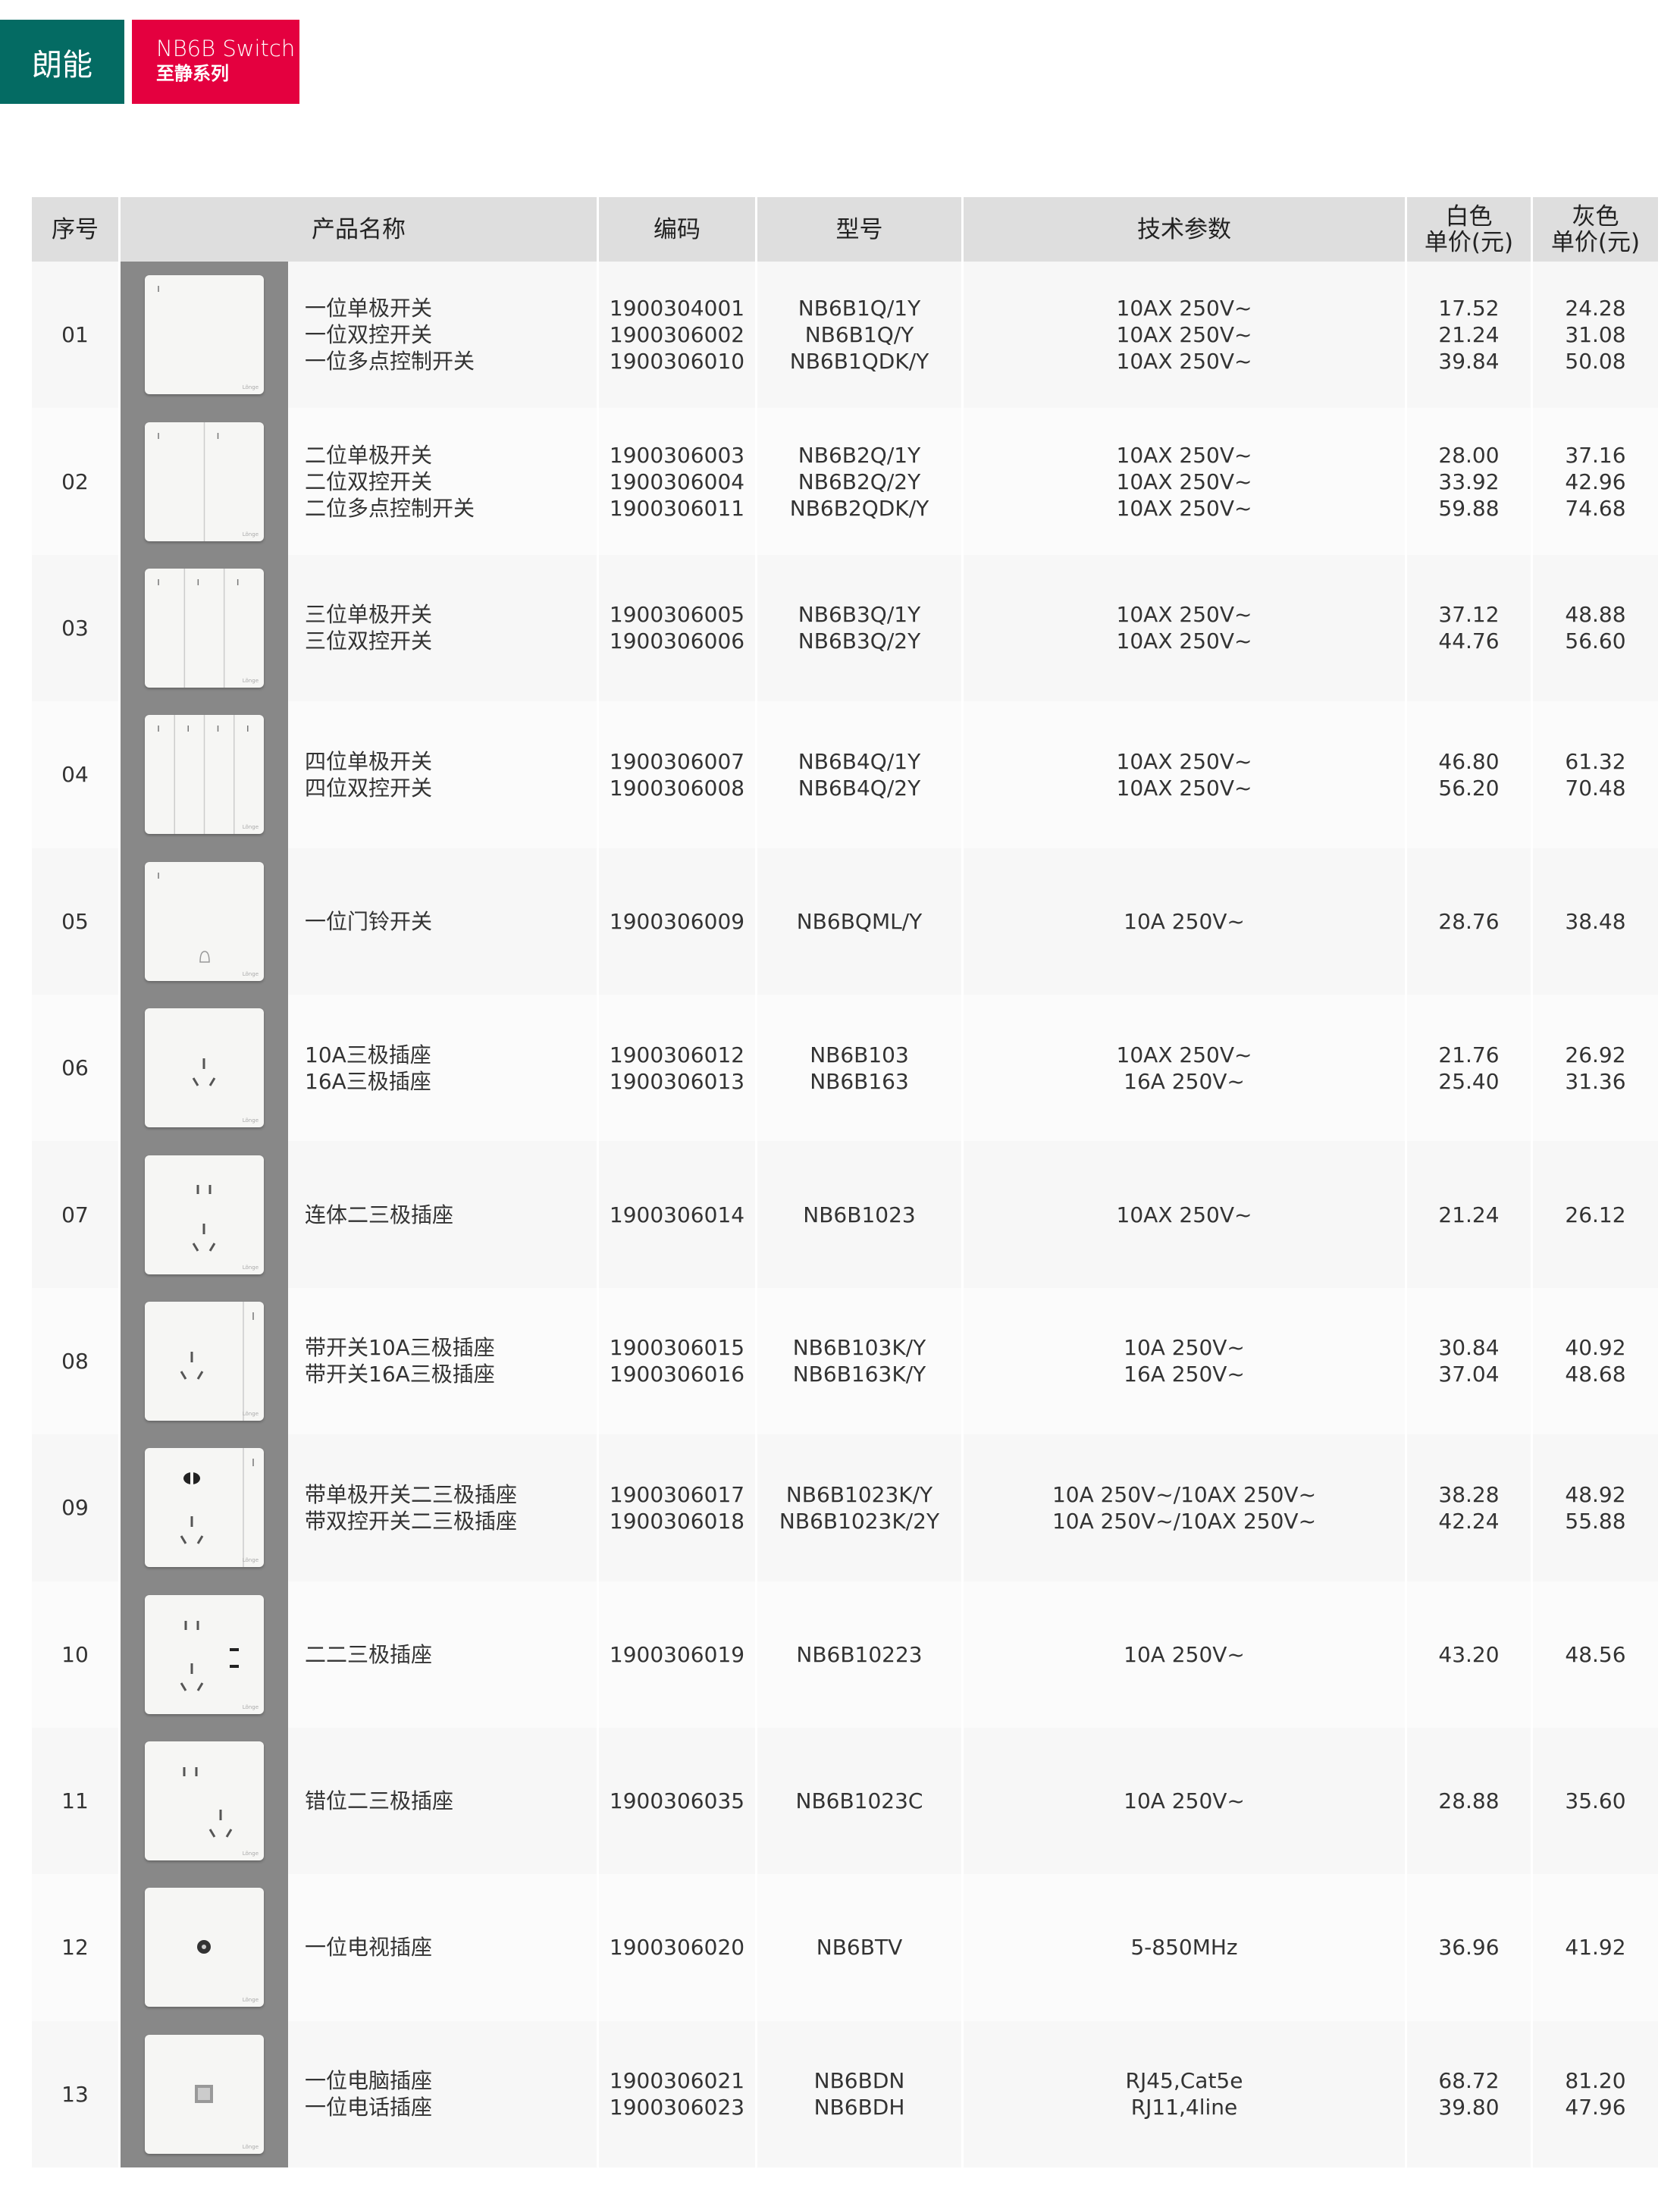  What do you see at coordinates (1595, 1068) in the screenshot?
I see `gray-price: 26.92 31.36` at bounding box center [1595, 1068].